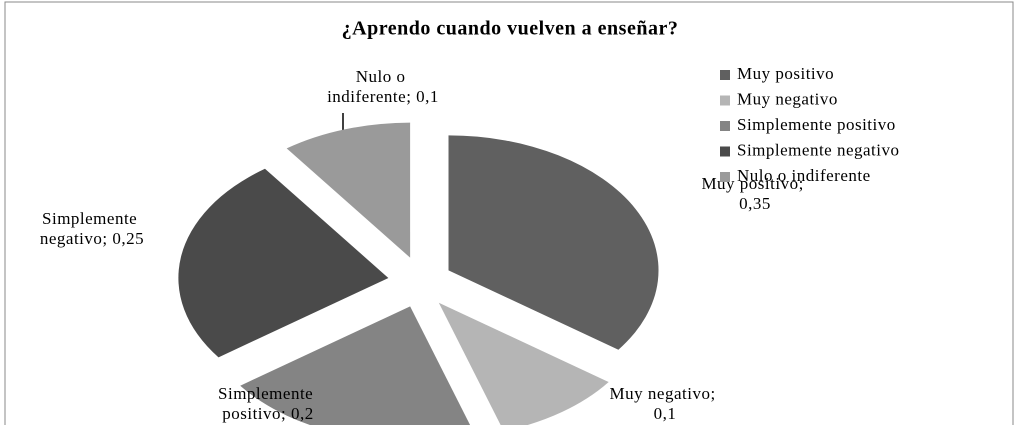 This screenshot has width=1019, height=425. I want to click on data-label: Simplemente negativo; 0,25, so click(92, 228).